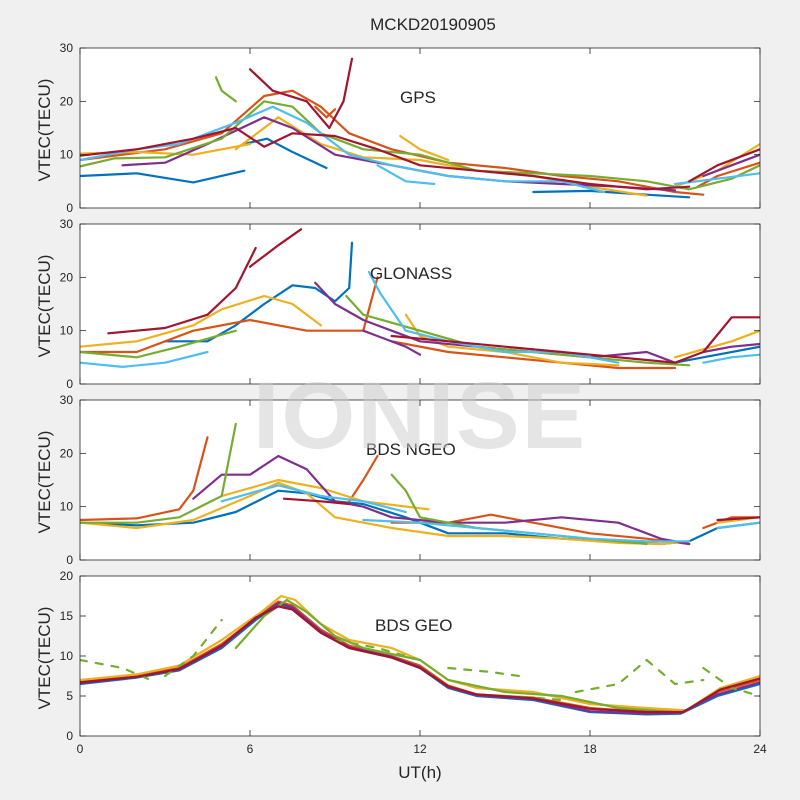  I want to click on x-tick-label: 0, so click(80, 749).